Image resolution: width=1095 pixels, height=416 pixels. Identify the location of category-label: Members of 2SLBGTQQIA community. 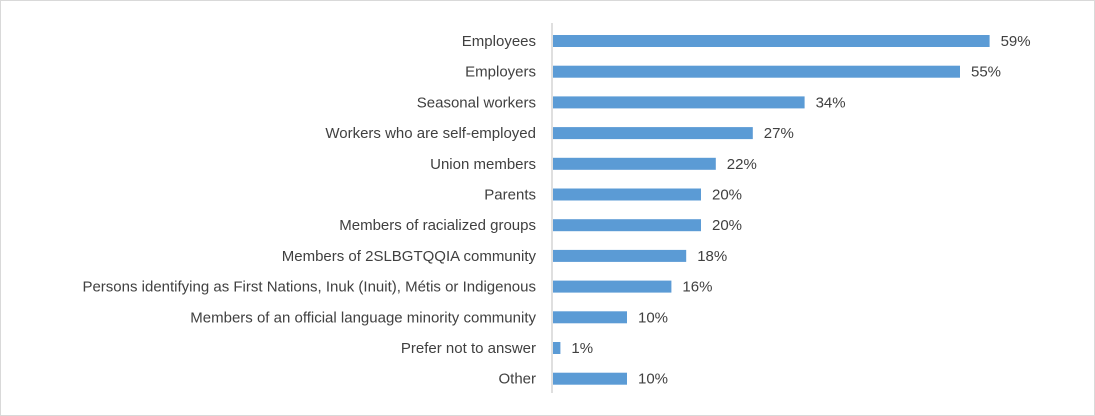
(409, 256).